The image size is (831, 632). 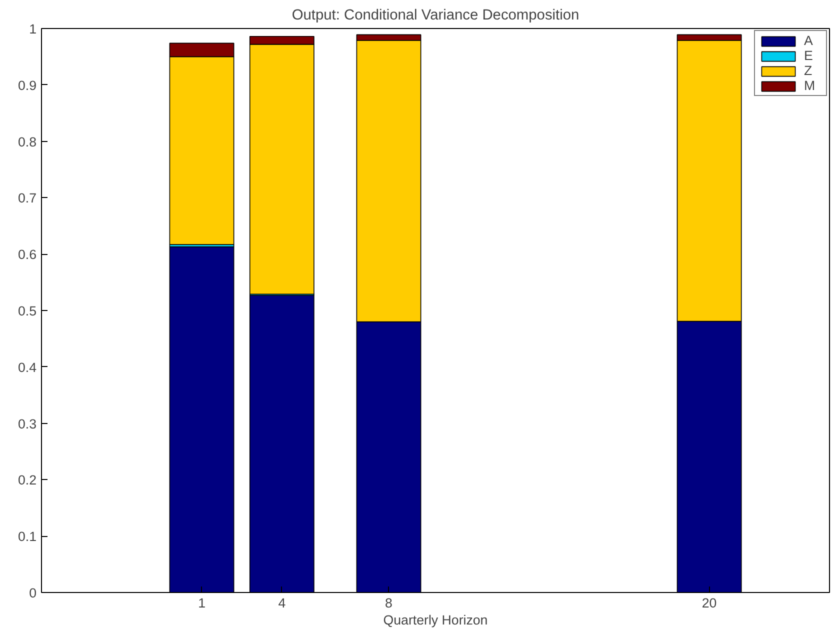 What do you see at coordinates (27, 198) in the screenshot?
I see `y-tick-label: 0.7` at bounding box center [27, 198].